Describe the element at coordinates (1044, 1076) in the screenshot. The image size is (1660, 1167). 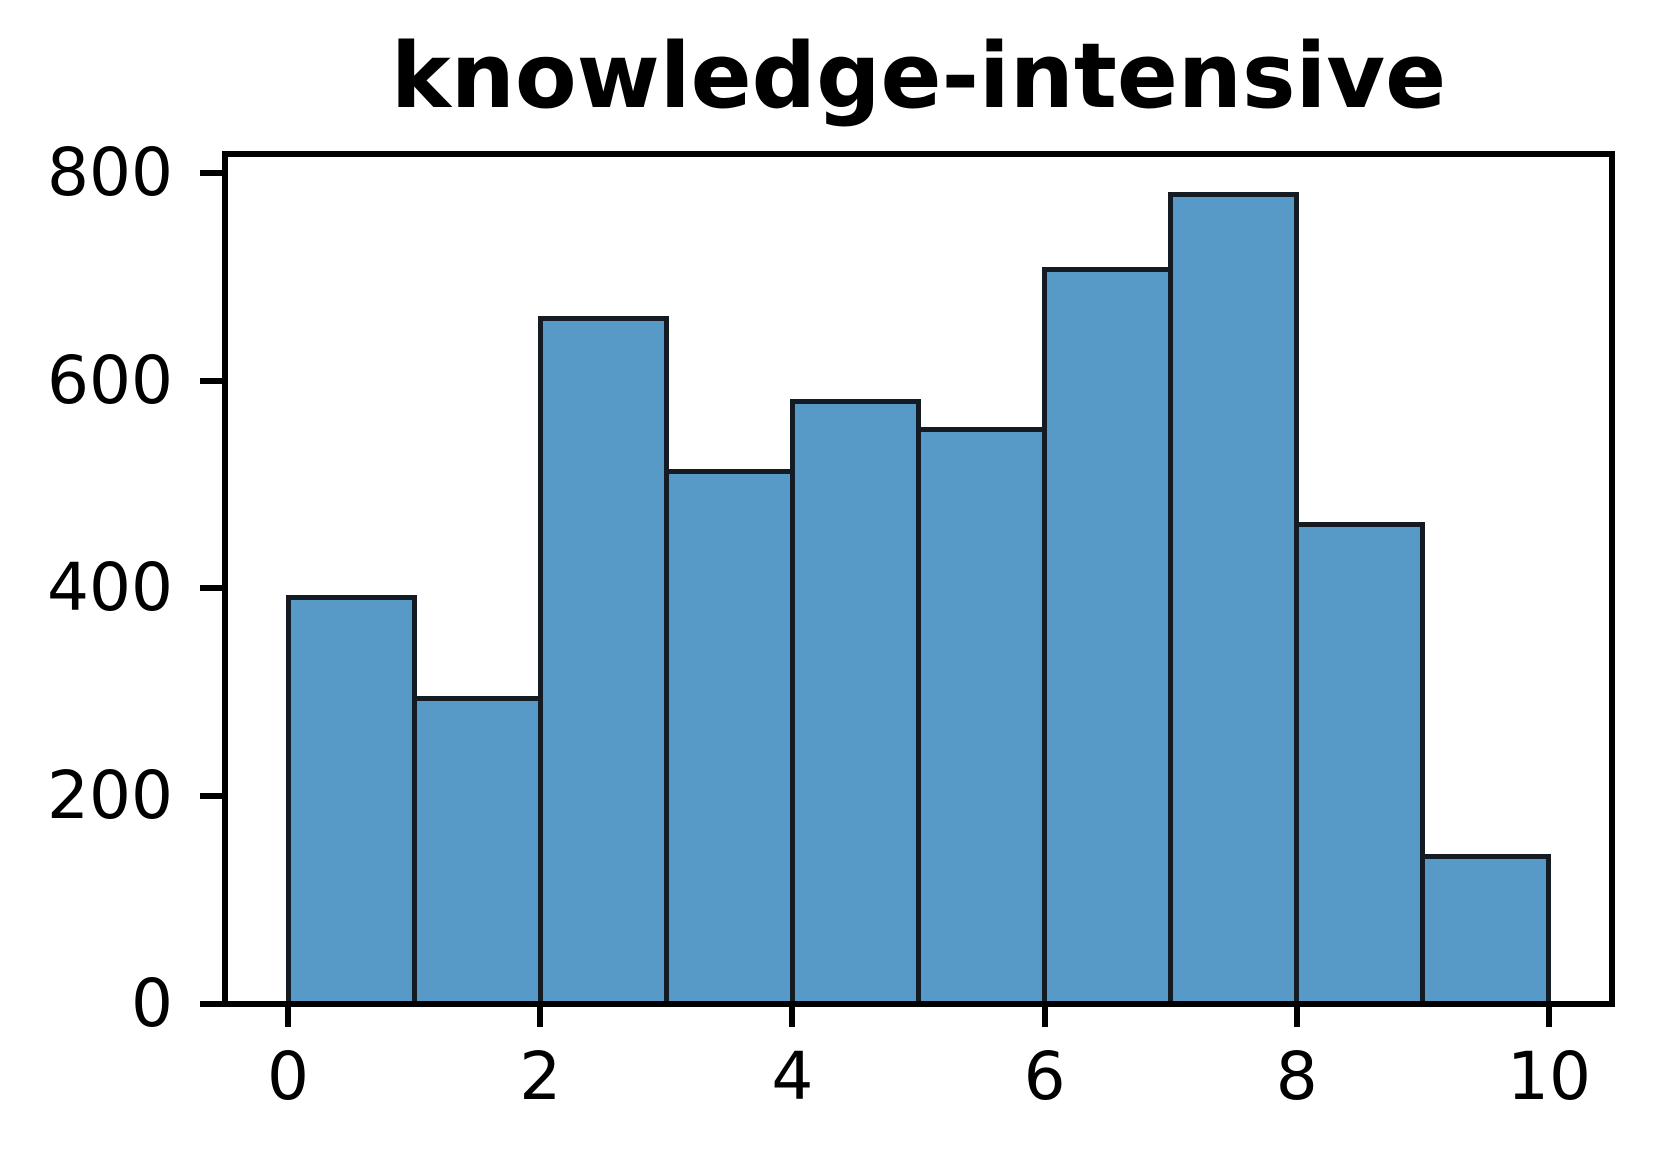
I see `x-tick-label: 6` at that location.